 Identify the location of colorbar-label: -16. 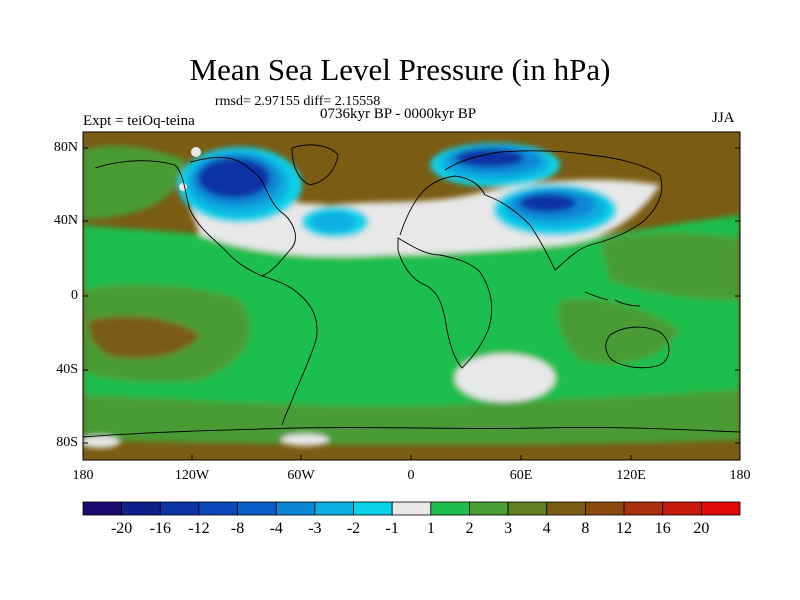
(160, 528).